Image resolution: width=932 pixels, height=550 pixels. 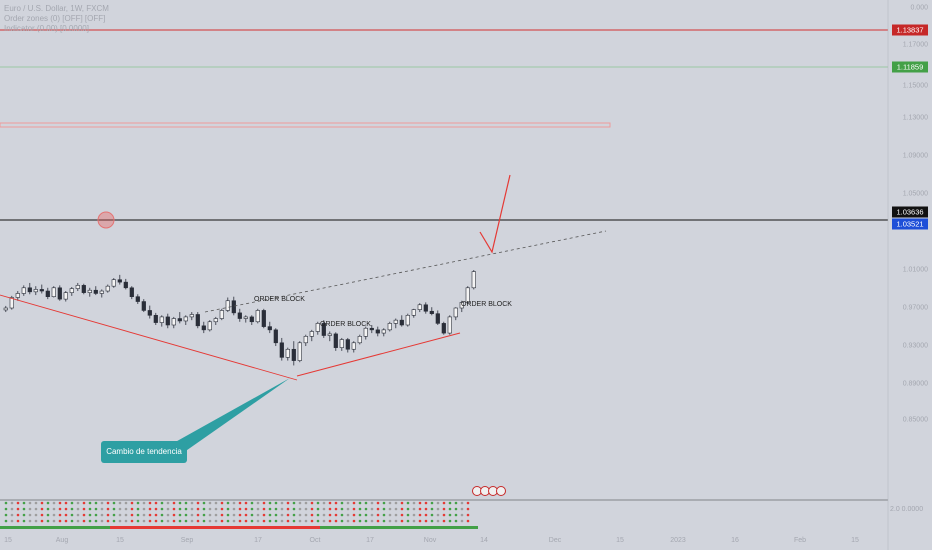 What do you see at coordinates (144, 452) in the screenshot?
I see `trend-change-callout: Cambio de tendencia` at bounding box center [144, 452].